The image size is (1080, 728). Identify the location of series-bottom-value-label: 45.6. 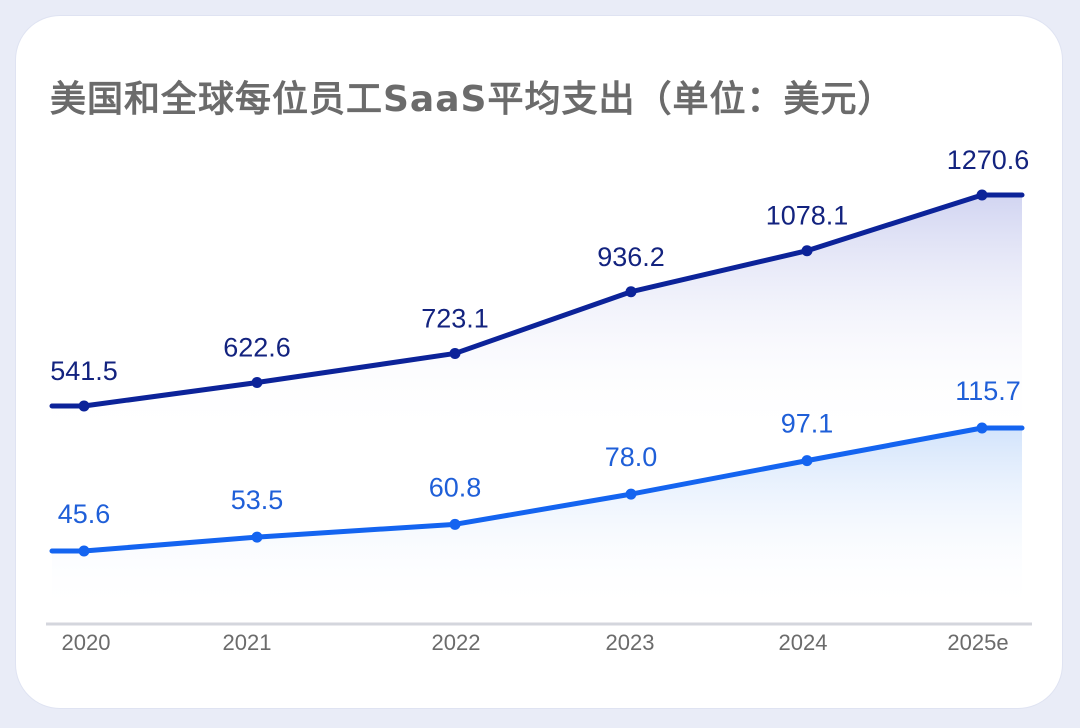
(84, 514).